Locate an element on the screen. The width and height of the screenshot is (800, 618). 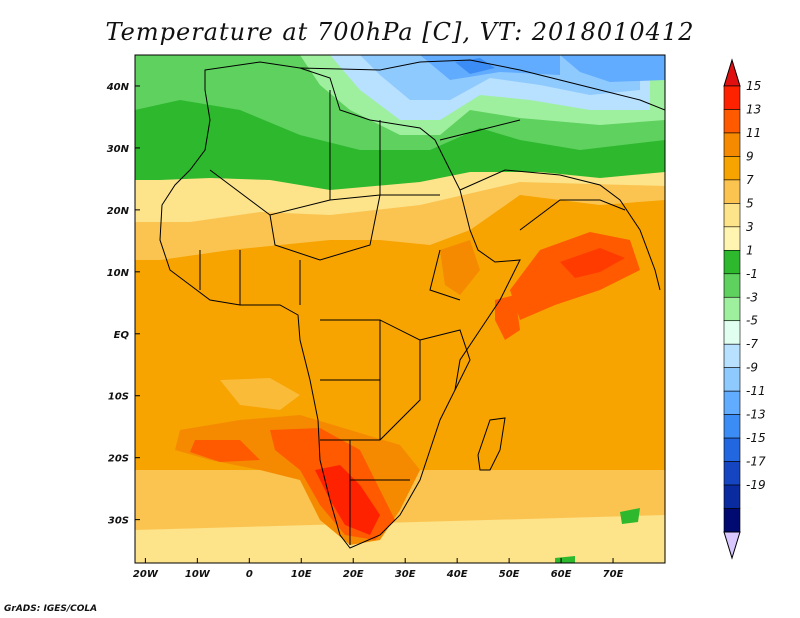
longitude-axis: 20W 10W 0 10E 20E 30E 40E 50E 60E 70E is located at coordinates (378, 569).